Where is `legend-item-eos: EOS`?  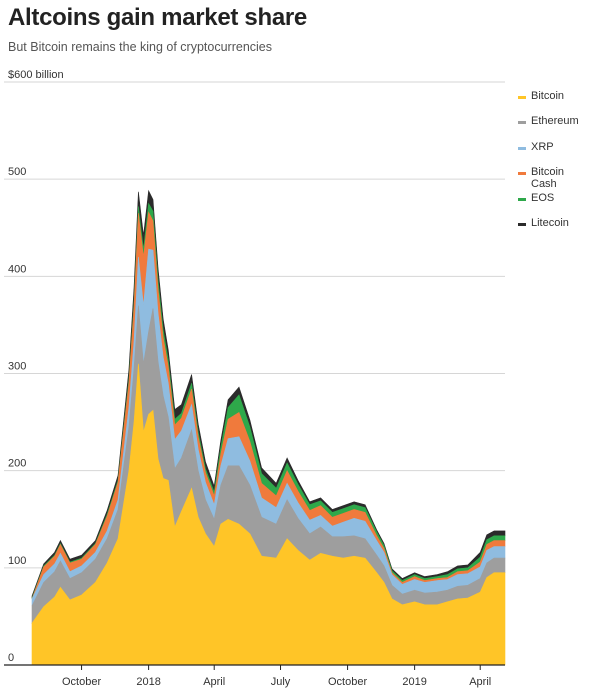 legend-item-eos: EOS is located at coordinates (558, 204).